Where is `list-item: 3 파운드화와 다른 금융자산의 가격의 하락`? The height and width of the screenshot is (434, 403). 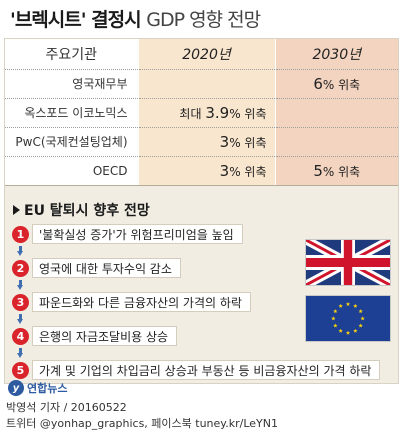
list-item: 3 파운드화와 다른 금융자산의 가격의 하락 is located at coordinates (131, 302).